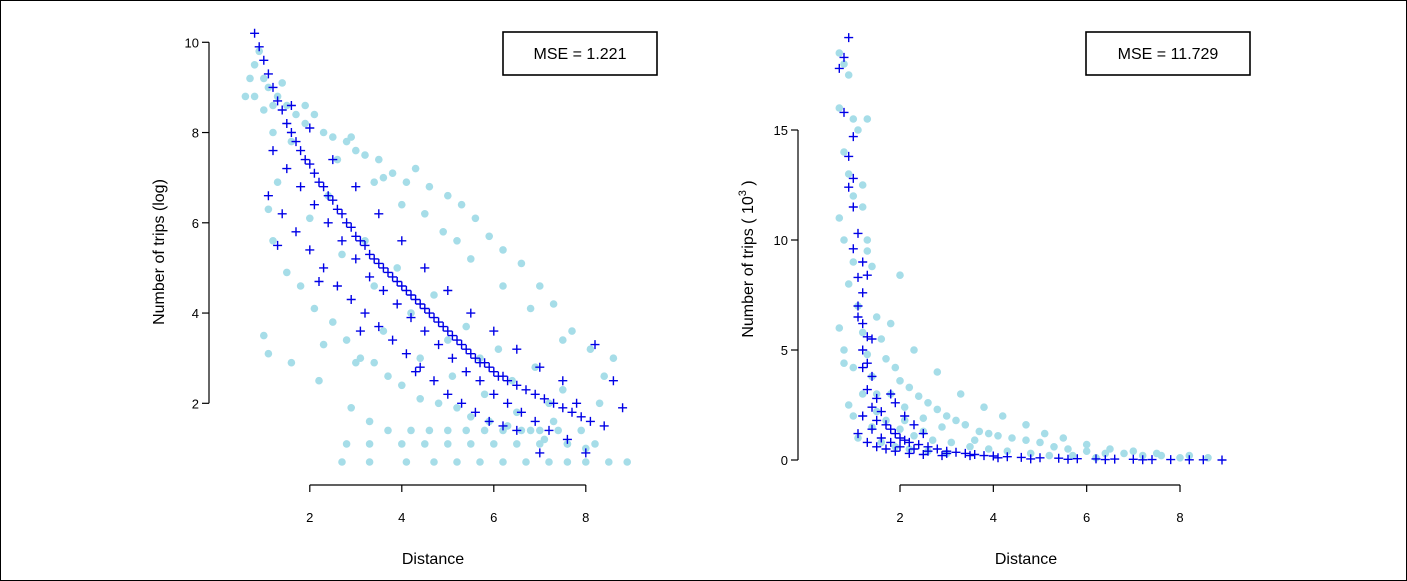 This screenshot has height=581, width=1407. Describe the element at coordinates (748, 185) in the screenshot. I see `y-axis-label-end: )` at that location.